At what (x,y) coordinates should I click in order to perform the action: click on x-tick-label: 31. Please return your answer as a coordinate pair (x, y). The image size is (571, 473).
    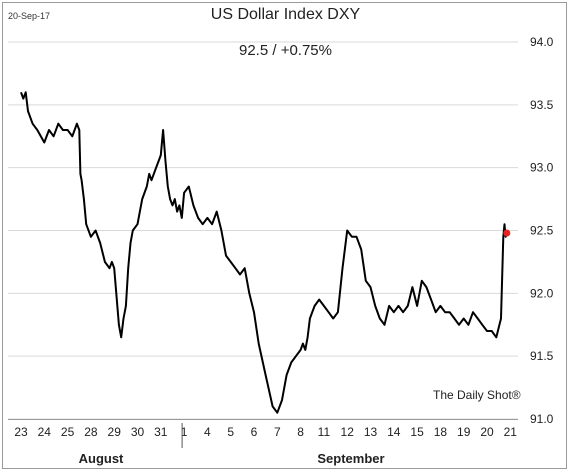
    Looking at the image, I should click on (161, 432).